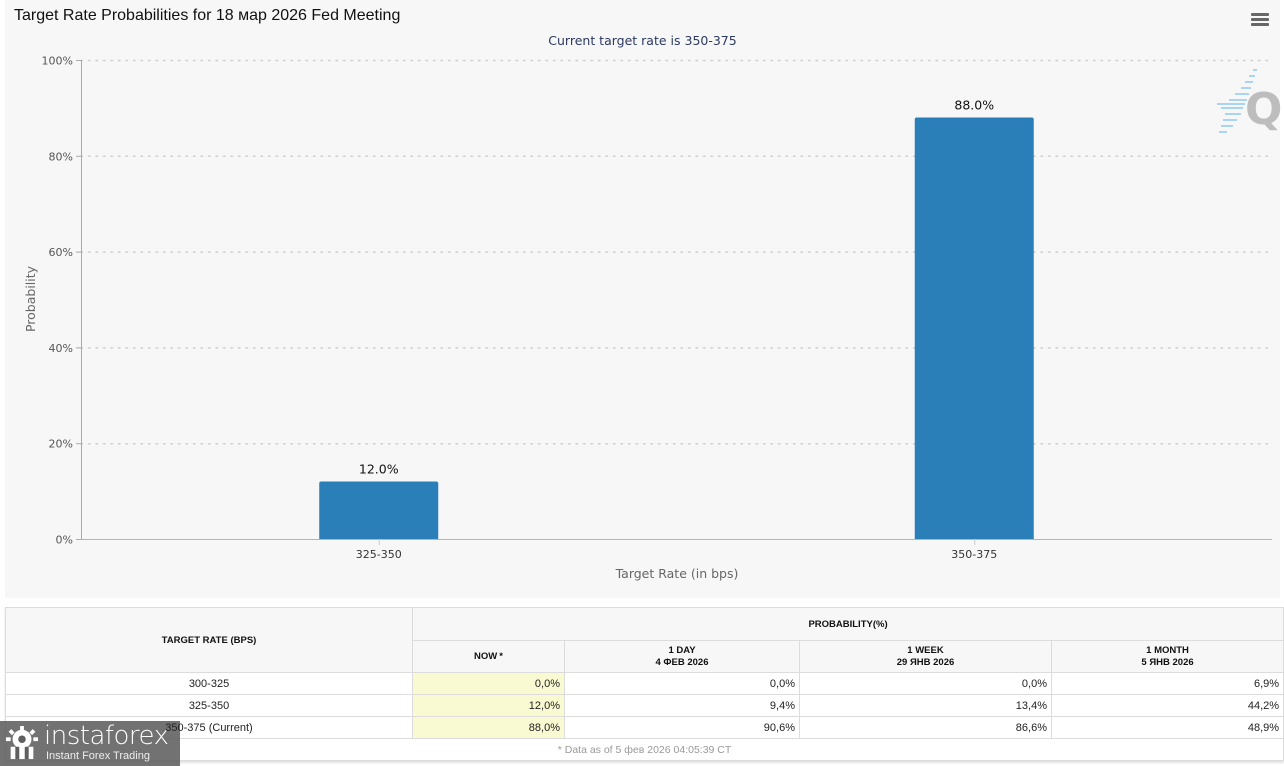 Image resolution: width=1284 pixels, height=766 pixels. What do you see at coordinates (1167, 705) in the screenshot?
I see `1-month-cell: 44,2%` at bounding box center [1167, 705].